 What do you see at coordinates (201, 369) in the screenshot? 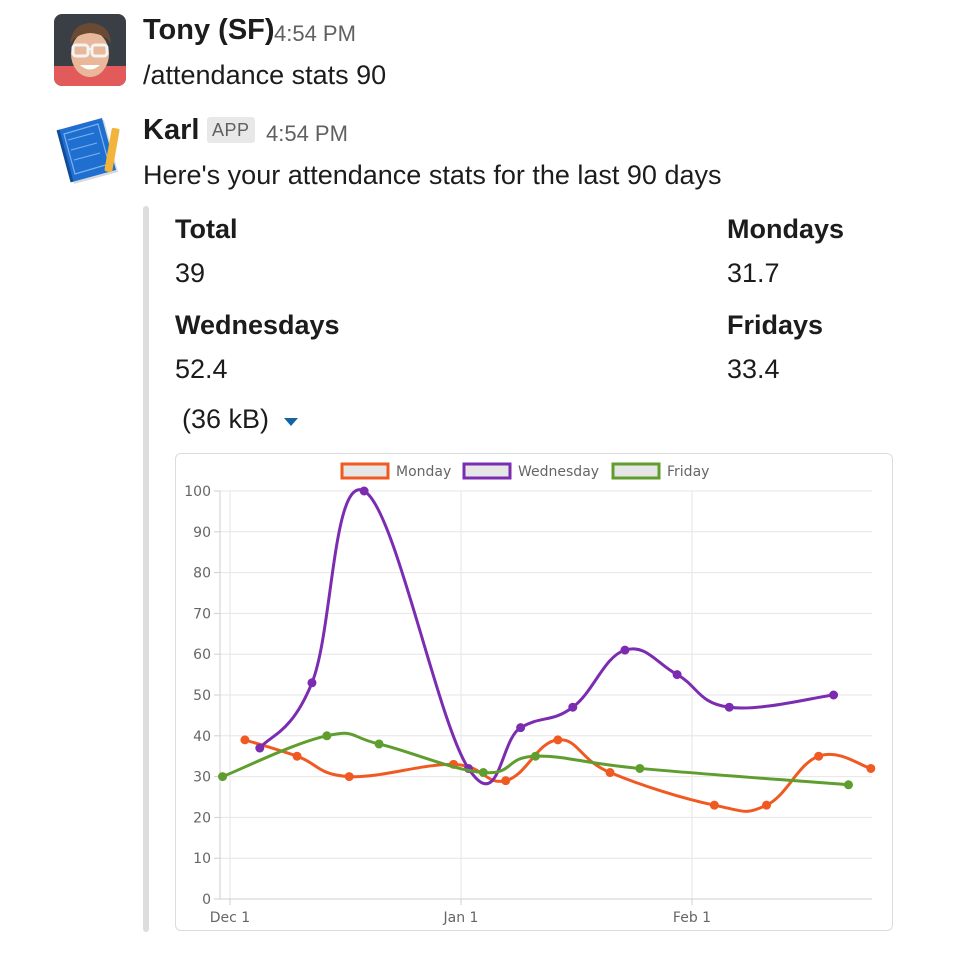
I see `field-value-wednesdays: 52.4` at bounding box center [201, 369].